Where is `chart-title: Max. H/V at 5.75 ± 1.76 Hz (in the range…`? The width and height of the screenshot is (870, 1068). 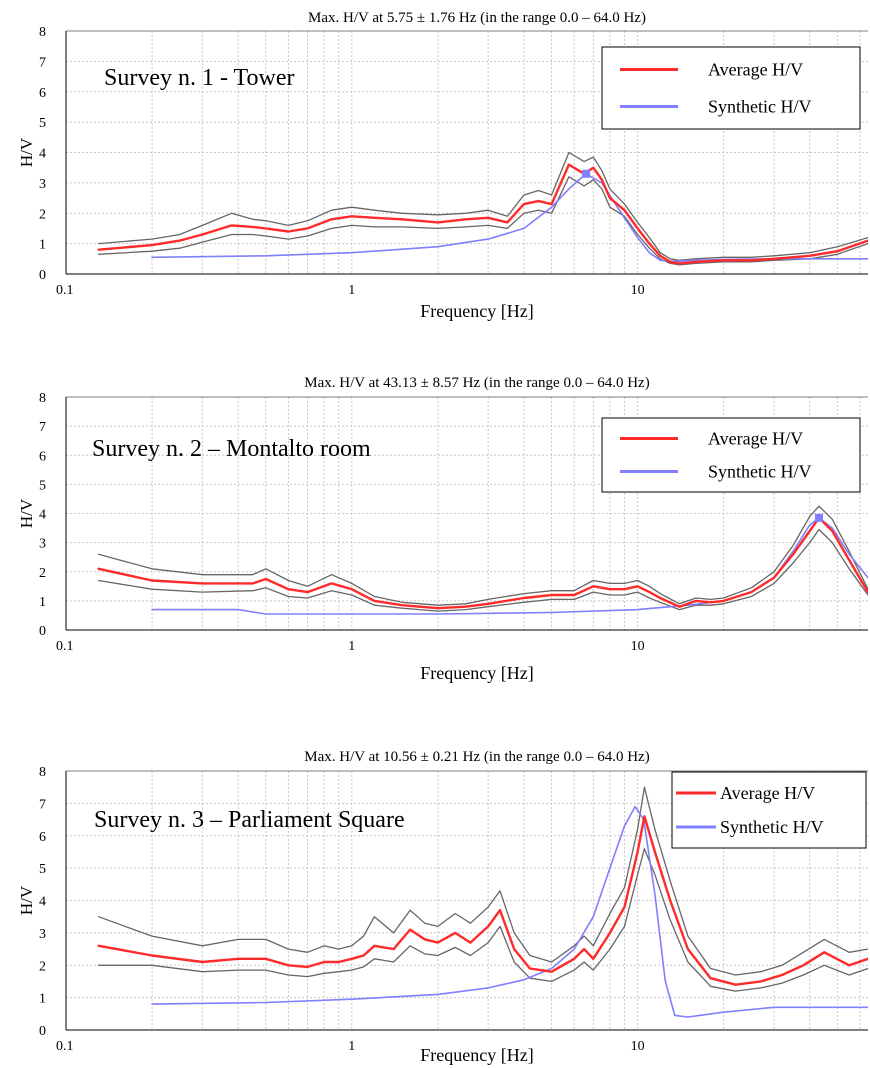
chart-title: Max. H/V at 5.75 ± 1.76 Hz (in the range… is located at coordinates (477, 18).